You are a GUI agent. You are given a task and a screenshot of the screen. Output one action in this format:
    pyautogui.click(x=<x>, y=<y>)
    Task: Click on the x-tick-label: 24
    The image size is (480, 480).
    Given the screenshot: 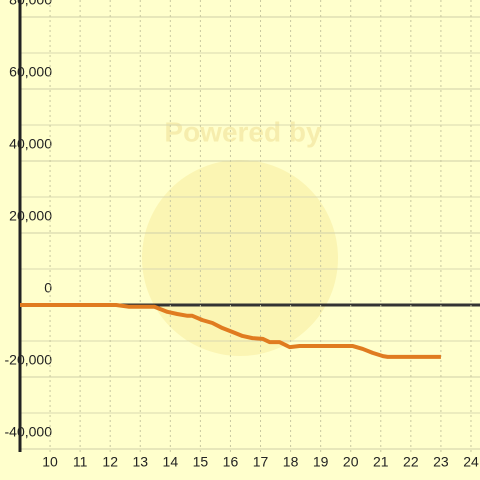 What is the action you would take?
    pyautogui.click(x=471, y=462)
    